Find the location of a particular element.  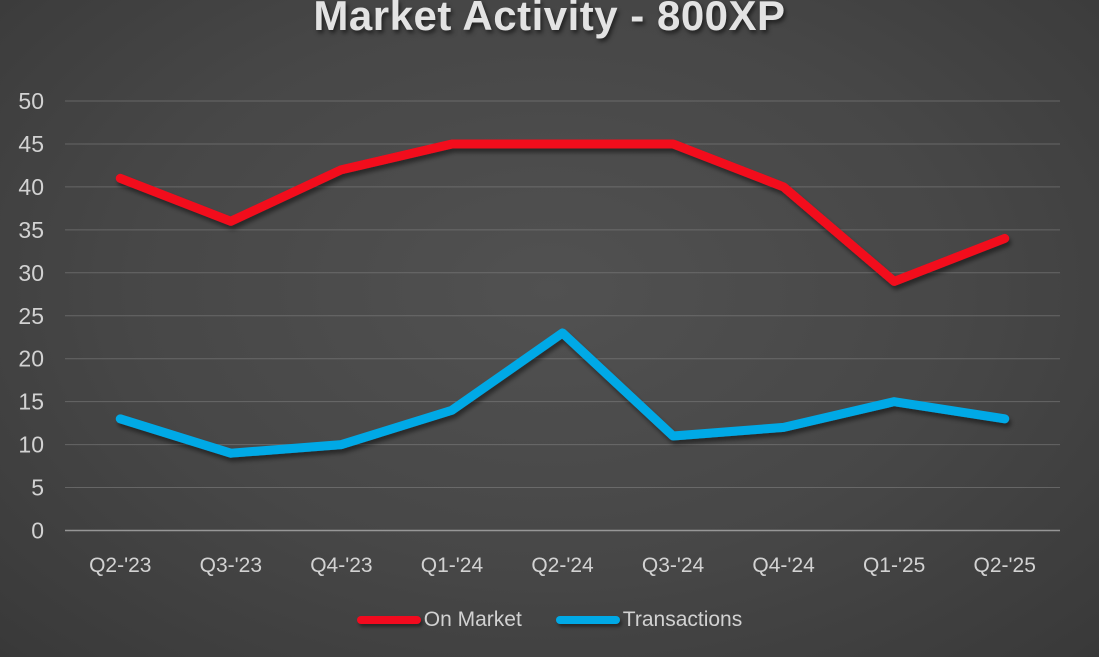

x-axis-label: Q2-'24 is located at coordinates (562, 565).